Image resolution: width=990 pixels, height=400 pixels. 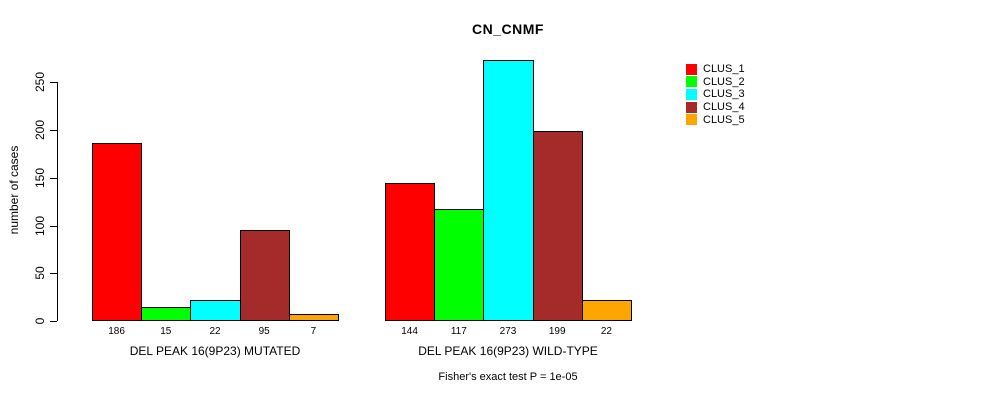 I want to click on legend-label: CLUS_5, so click(x=724, y=119).